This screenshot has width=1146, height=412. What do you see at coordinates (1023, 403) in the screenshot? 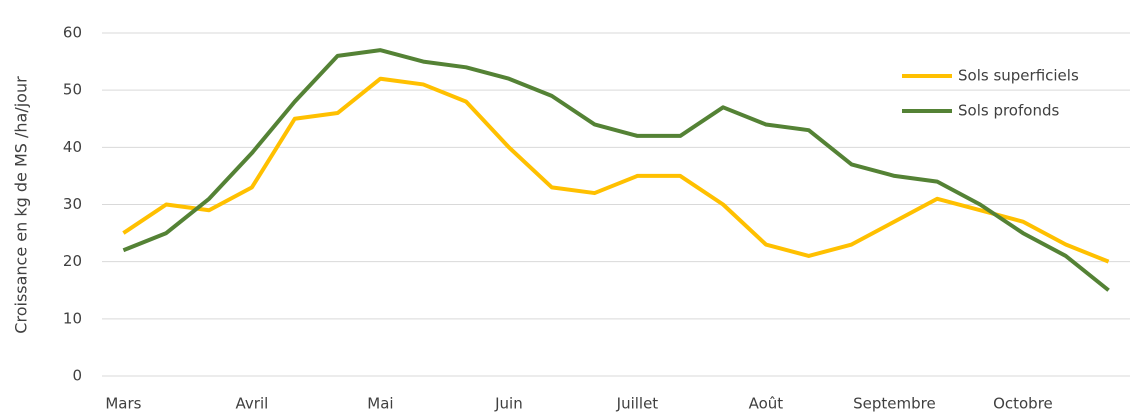
I see `x-tick-label: Octobre` at bounding box center [1023, 403].